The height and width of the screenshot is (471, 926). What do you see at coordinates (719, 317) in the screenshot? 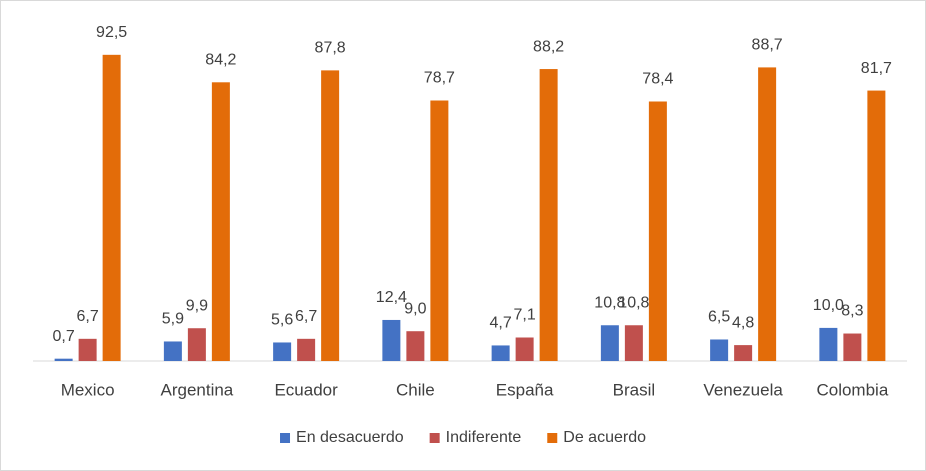
I see `value-label: 6,5` at bounding box center [719, 317].